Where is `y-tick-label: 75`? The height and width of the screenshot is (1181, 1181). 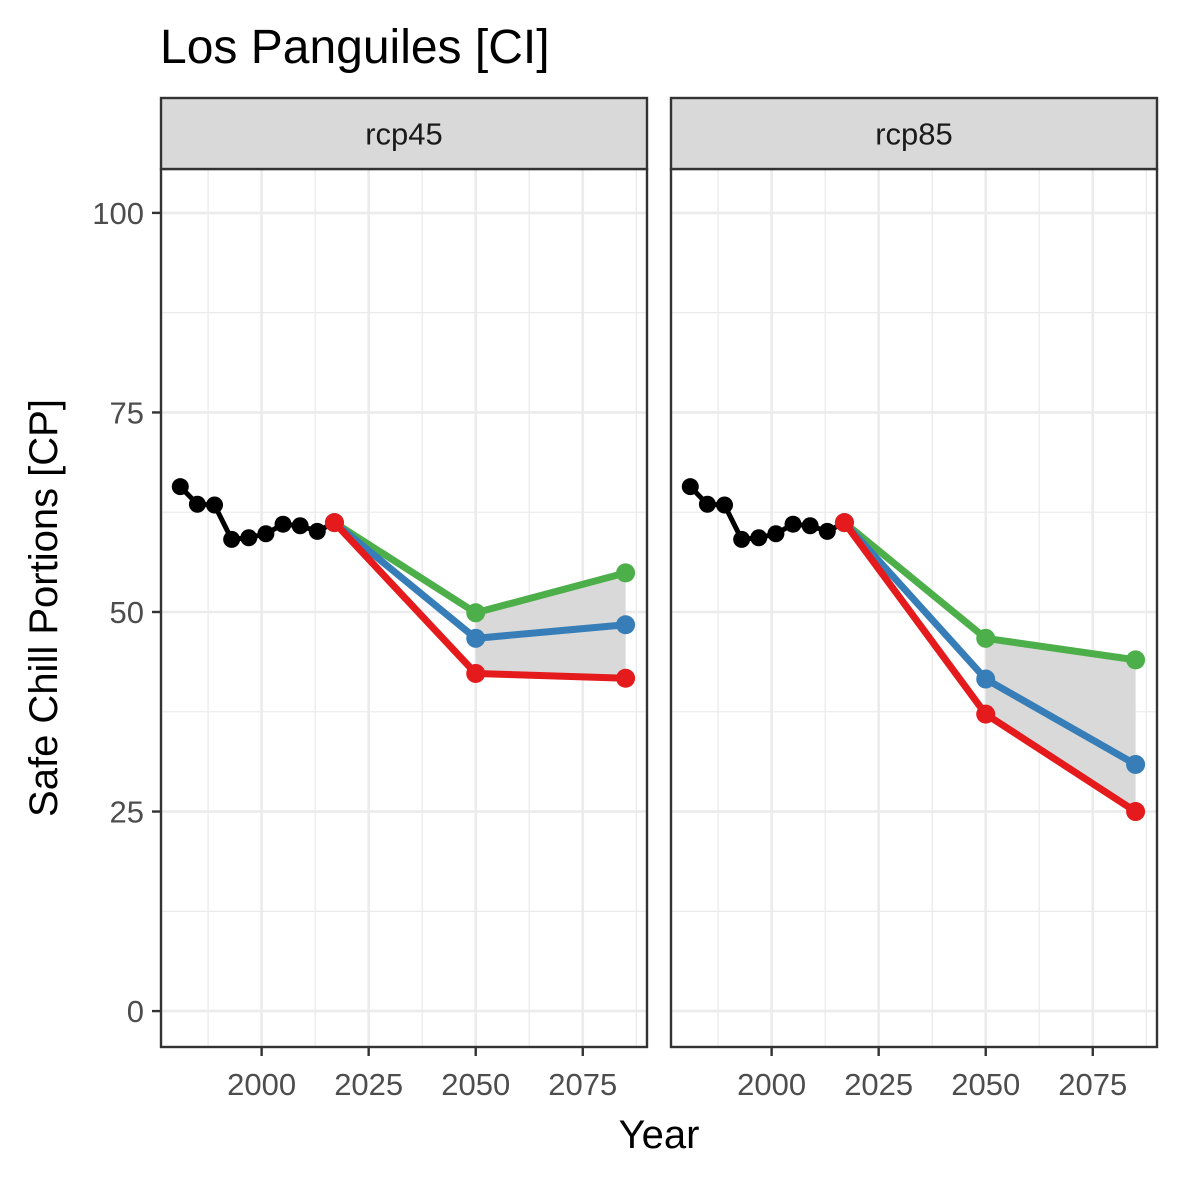 y-tick-label: 75 is located at coordinates (127, 412).